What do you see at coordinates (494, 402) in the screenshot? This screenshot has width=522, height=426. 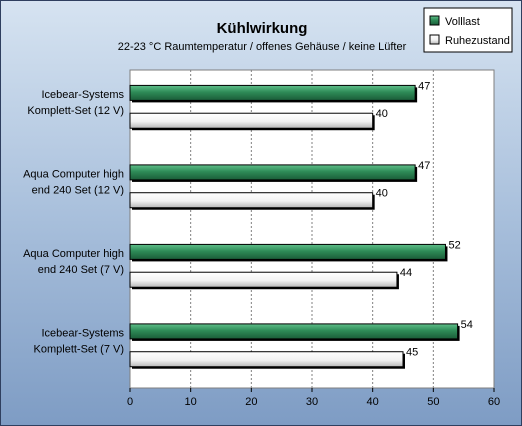 I see `x-tick-label: 60` at bounding box center [494, 402].